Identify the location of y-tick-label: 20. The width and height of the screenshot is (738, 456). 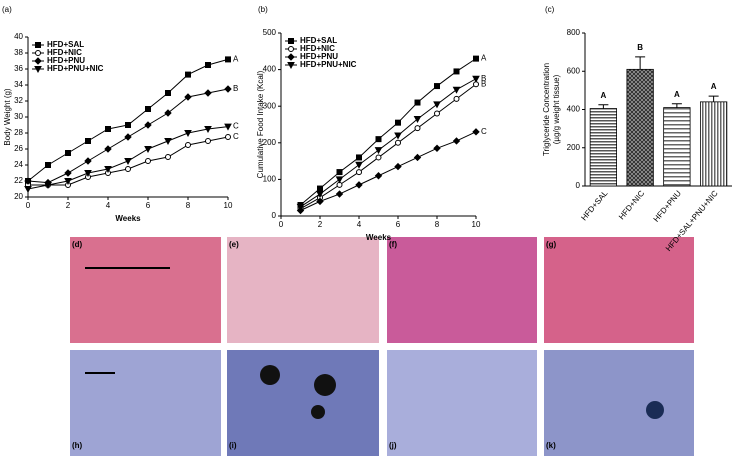
(18, 196).